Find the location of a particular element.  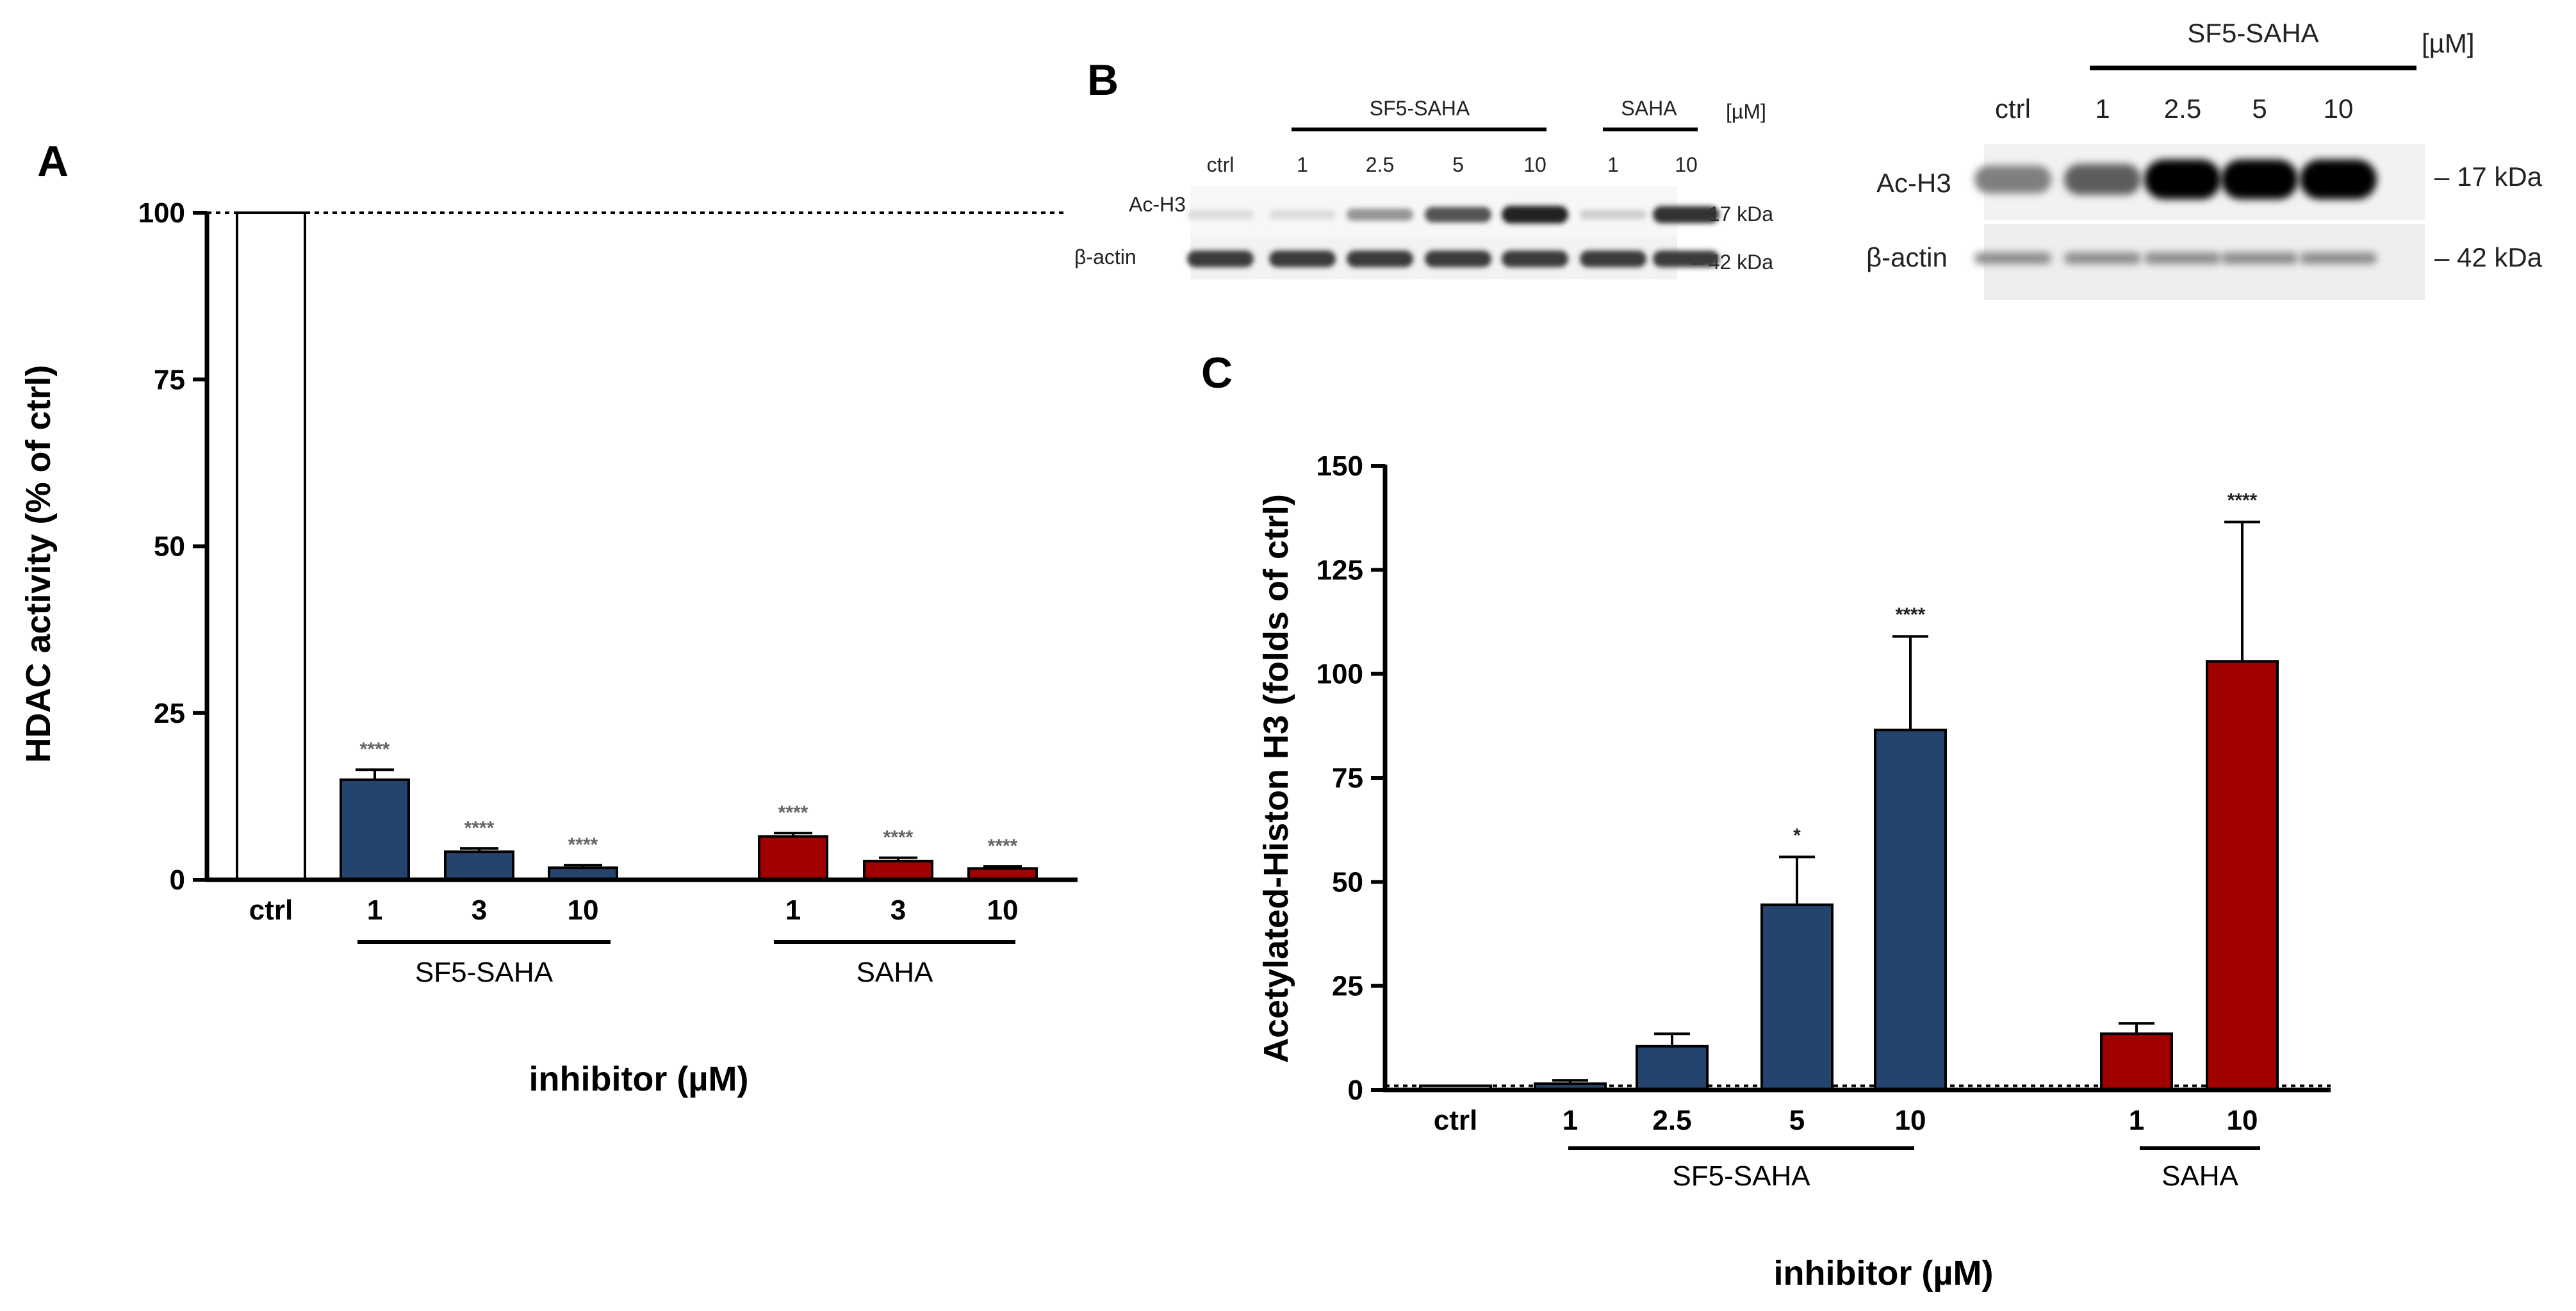

chart-c-xlabel: inhibitor (µM) is located at coordinates (1883, 1273).